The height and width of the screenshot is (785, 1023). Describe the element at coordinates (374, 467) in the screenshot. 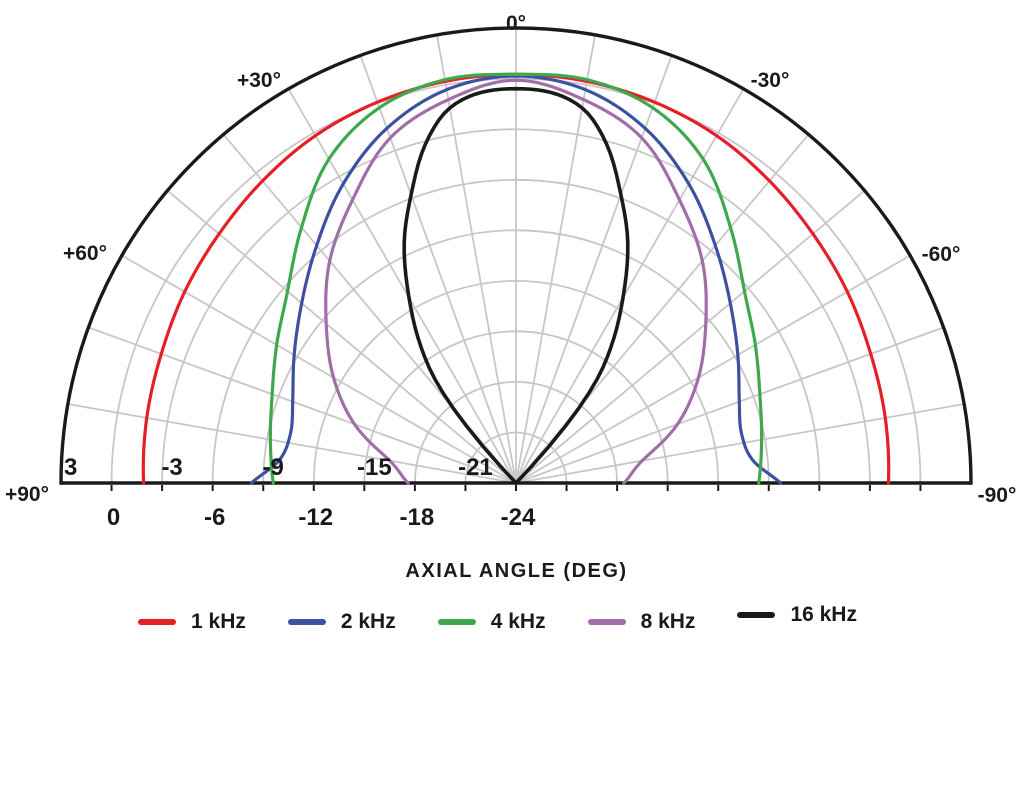

I see `db-label-upper: -15` at that location.